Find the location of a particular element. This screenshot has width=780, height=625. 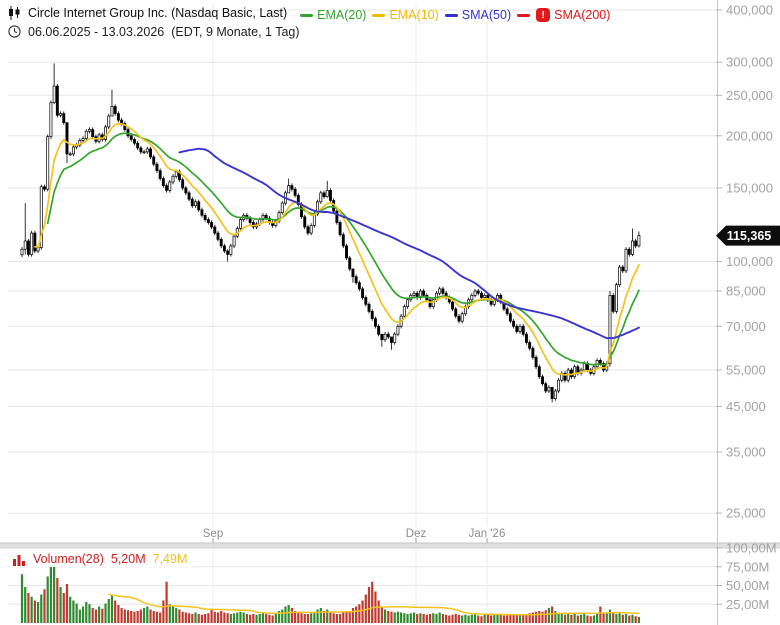

volume-legend: Volumen(28) 5,20M 7,49M is located at coordinates (102, 559).